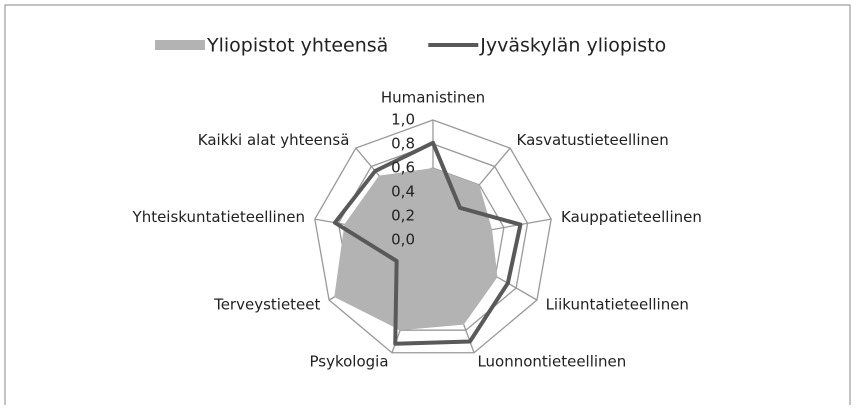  Describe the element at coordinates (433, 98) in the screenshot. I see `category-label: Humanistinen` at that location.